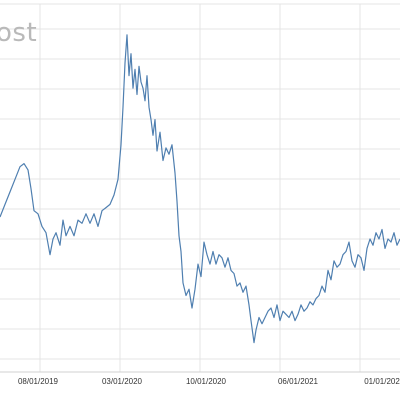  I want to click on x-tick-label: 08/01/2019, so click(38, 381).